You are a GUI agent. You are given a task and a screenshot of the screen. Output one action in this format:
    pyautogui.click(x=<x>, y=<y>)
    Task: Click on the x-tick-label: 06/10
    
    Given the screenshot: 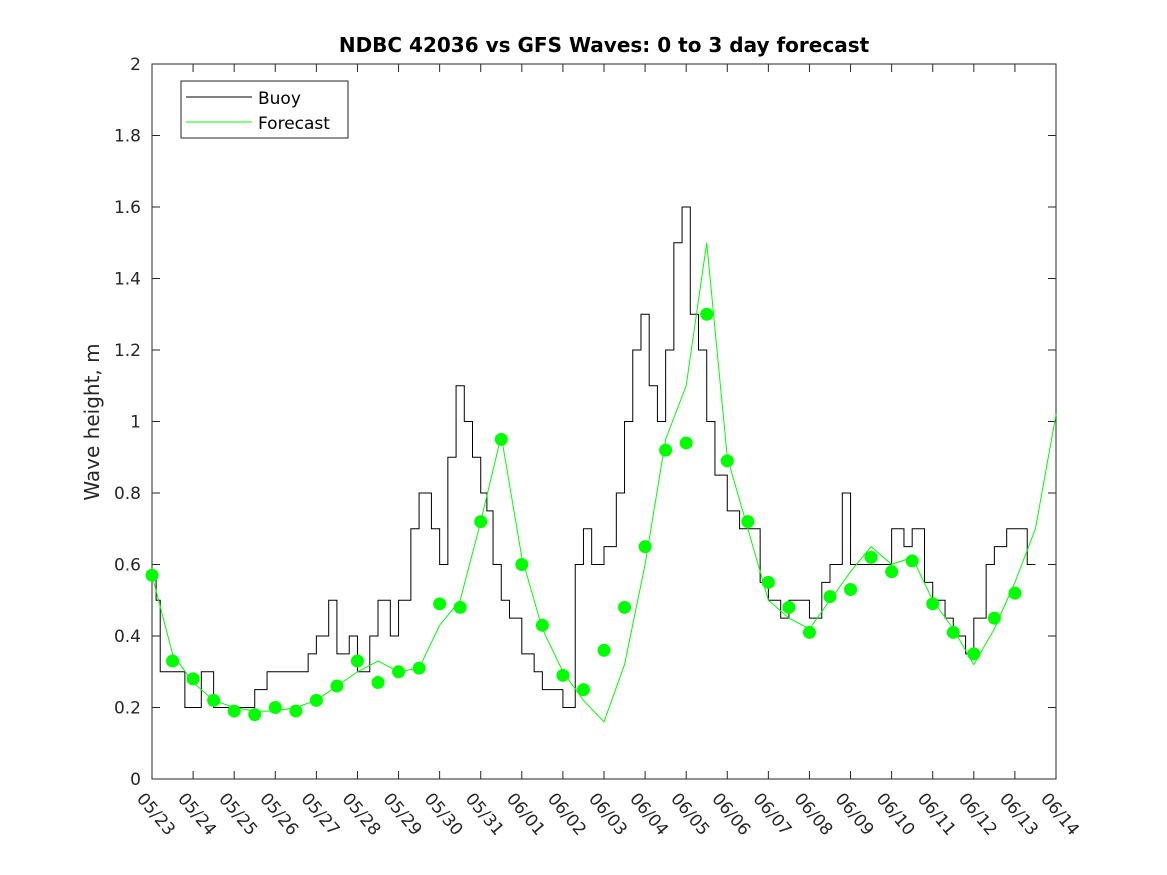 What is the action you would take?
    pyautogui.click(x=895, y=814)
    